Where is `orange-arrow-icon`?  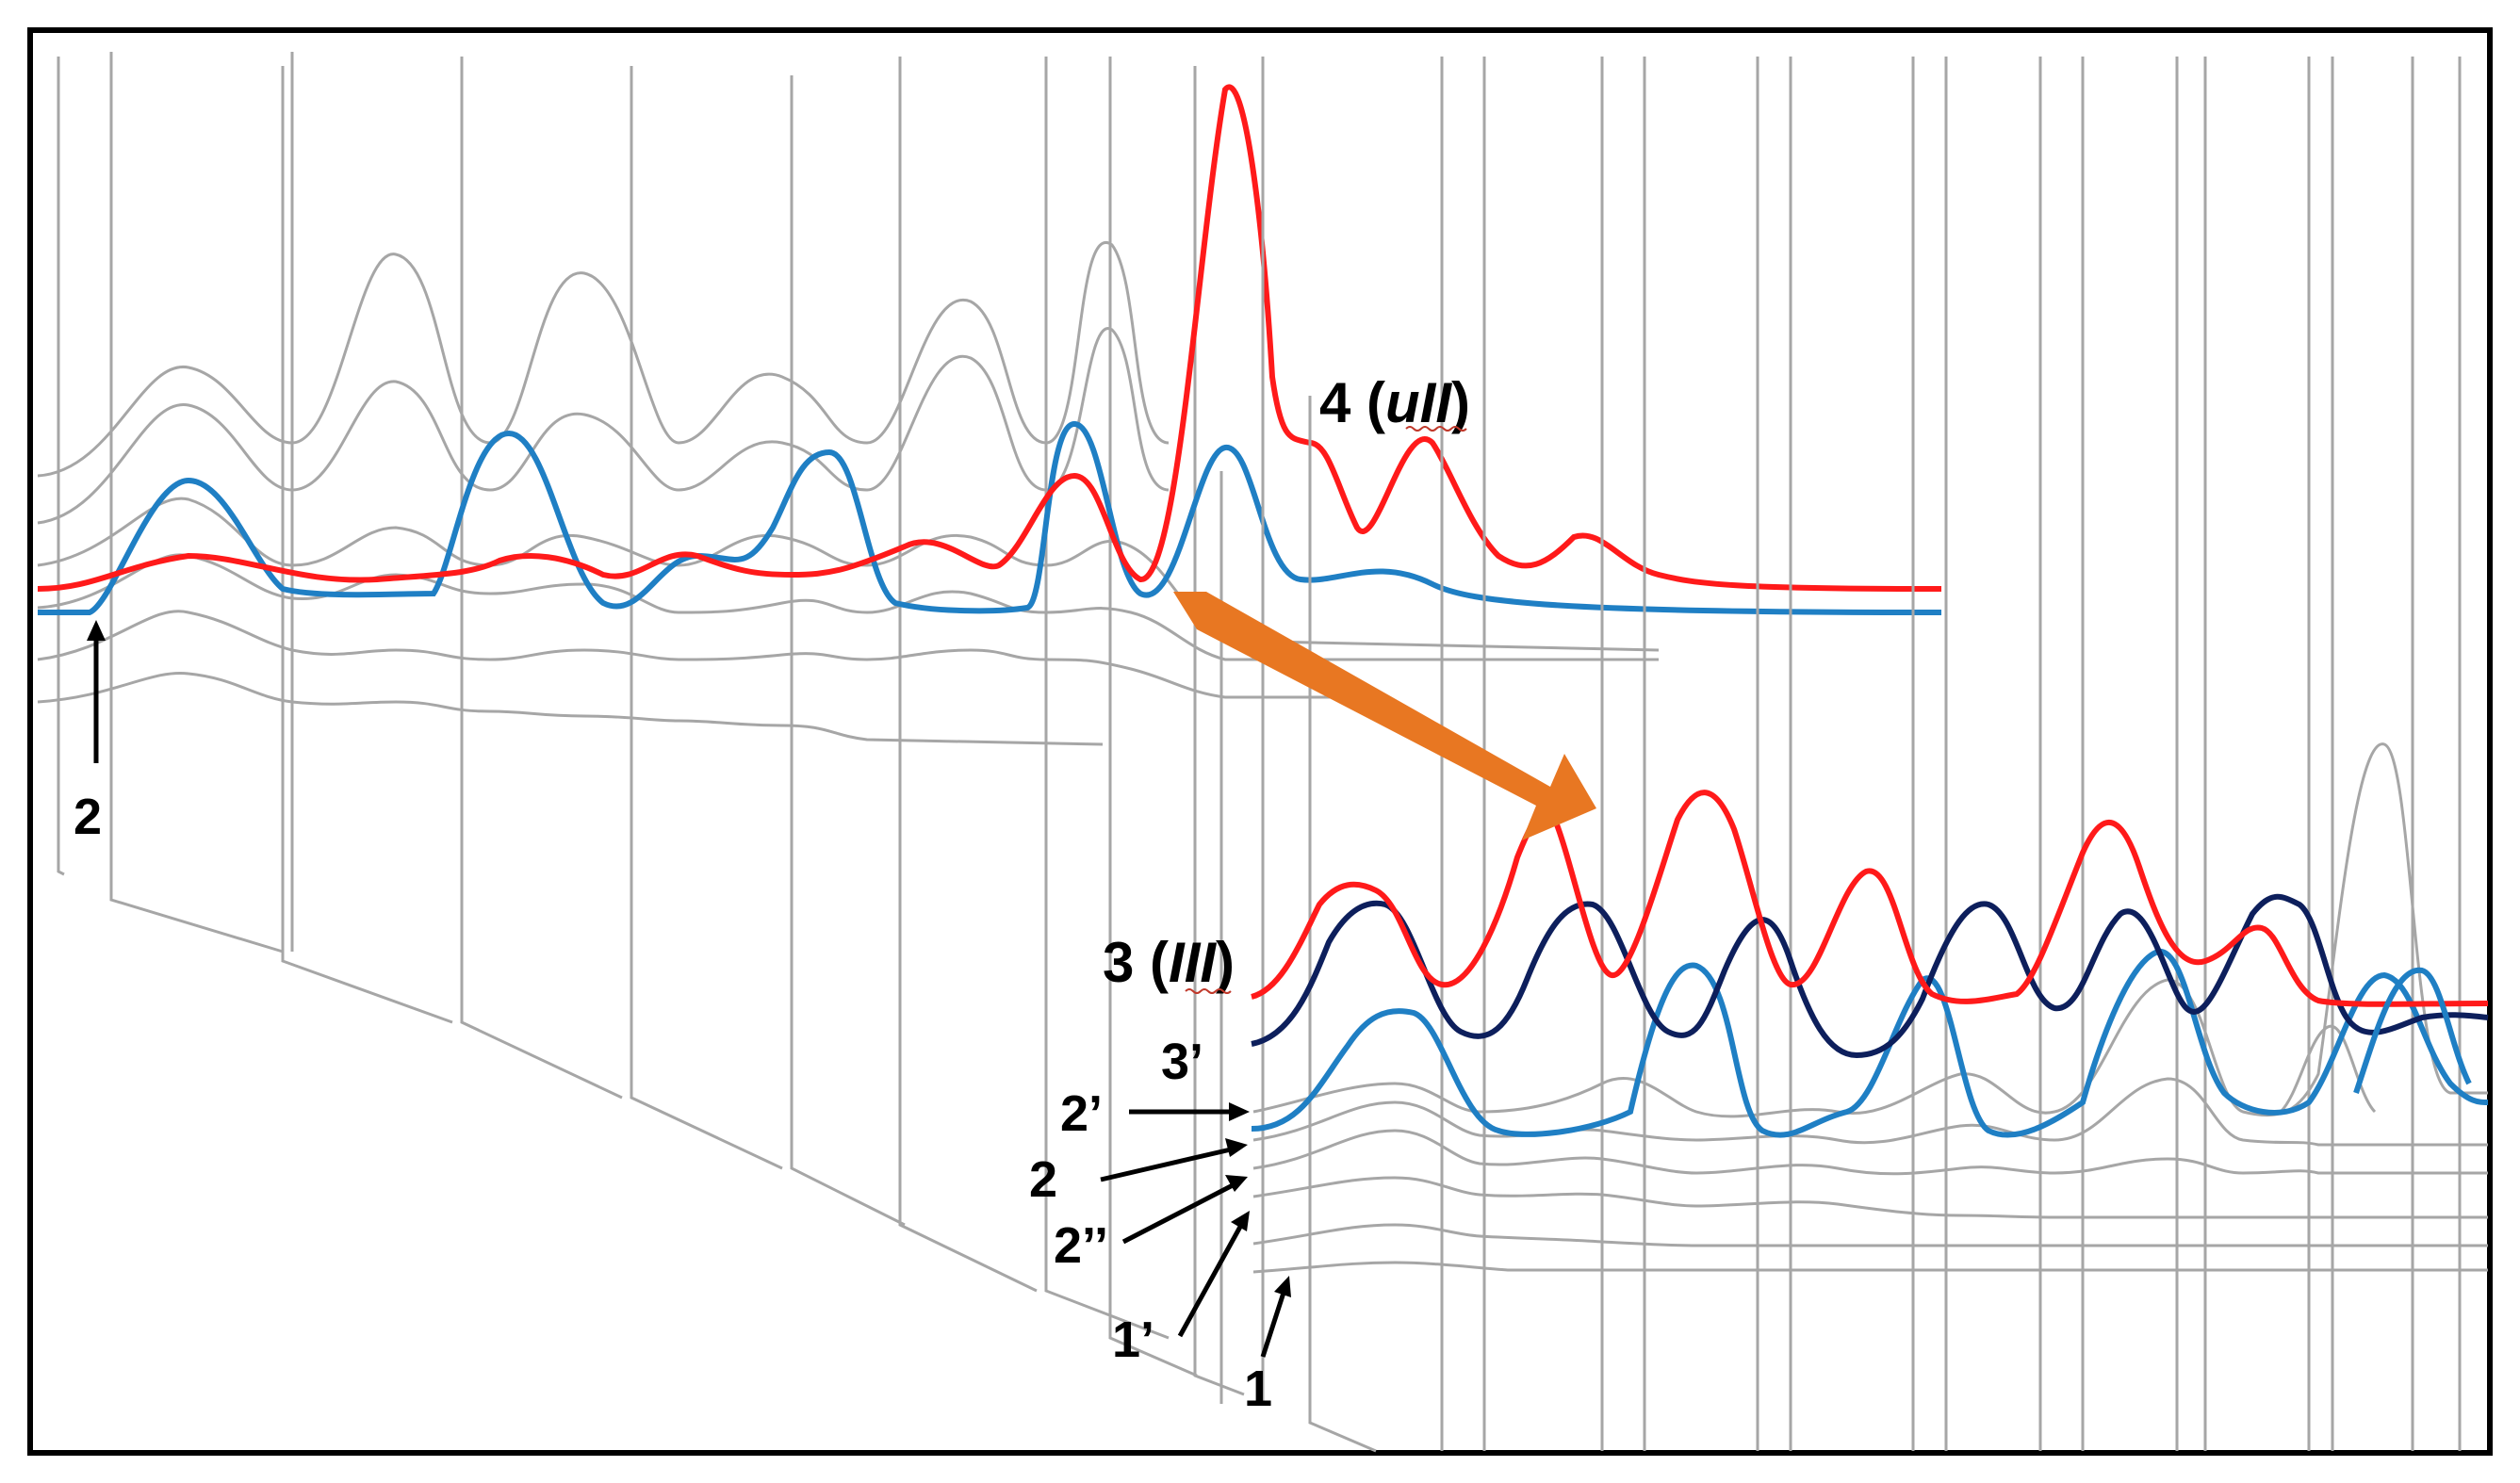
orange-arrow-icon is located at coordinates (1384, 716).